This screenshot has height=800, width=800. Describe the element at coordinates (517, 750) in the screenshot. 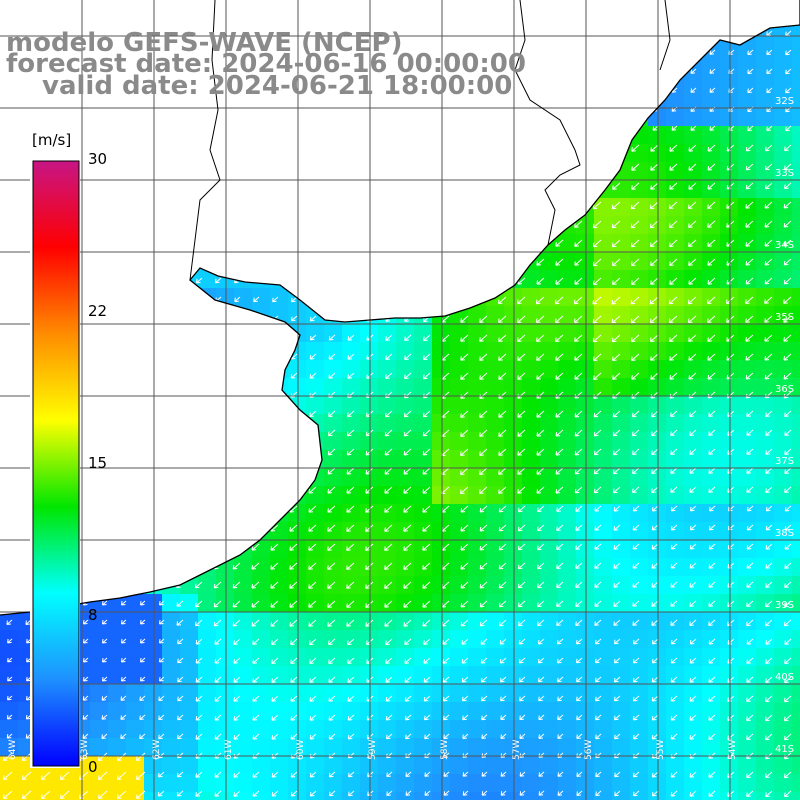

I see `lon-label: 57W` at that location.